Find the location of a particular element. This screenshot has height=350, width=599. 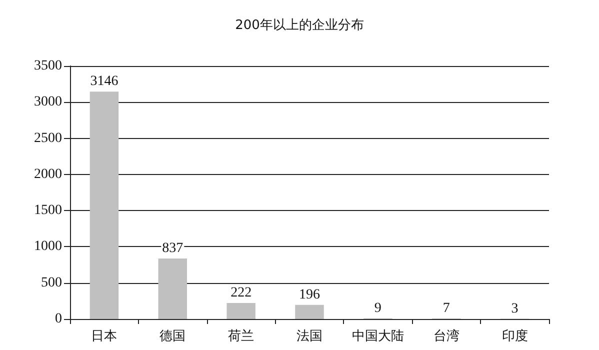

y-tick-label: 2500 is located at coordinates (48, 138).